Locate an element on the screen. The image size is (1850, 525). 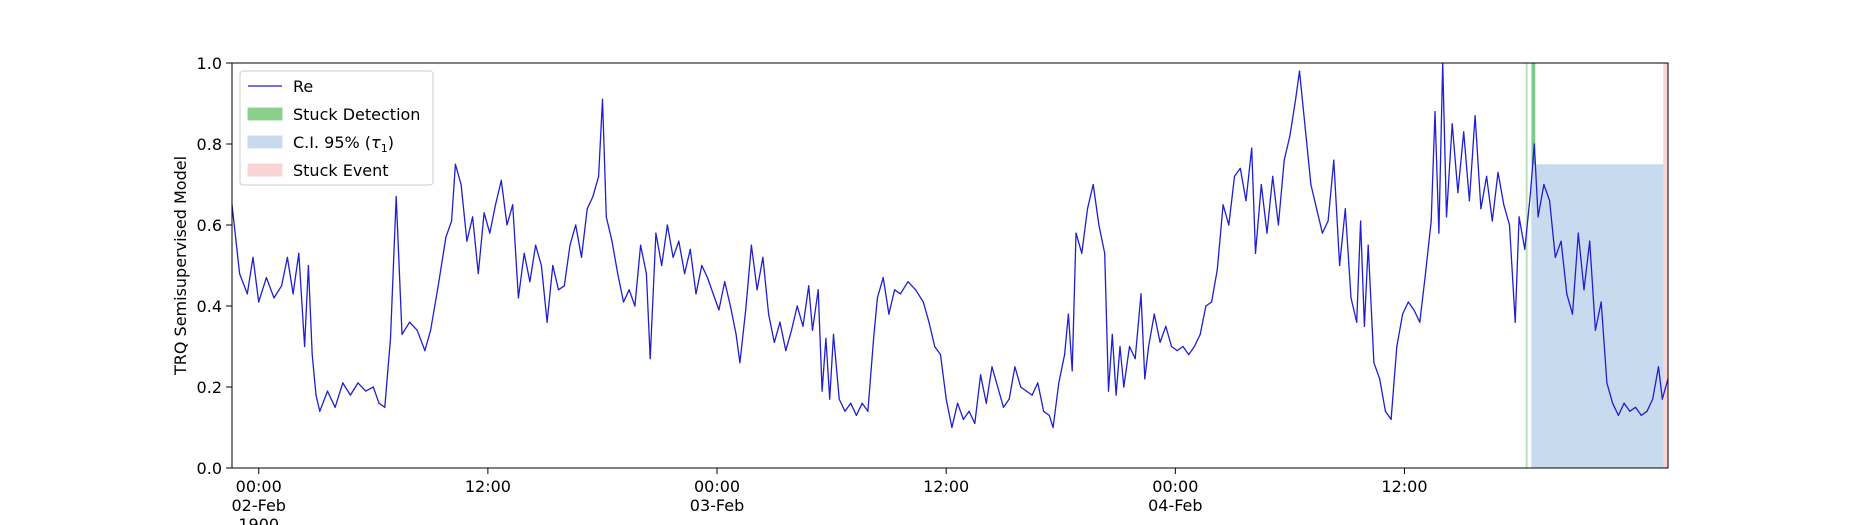
x-tick-label: 00:00 is located at coordinates (259, 486).